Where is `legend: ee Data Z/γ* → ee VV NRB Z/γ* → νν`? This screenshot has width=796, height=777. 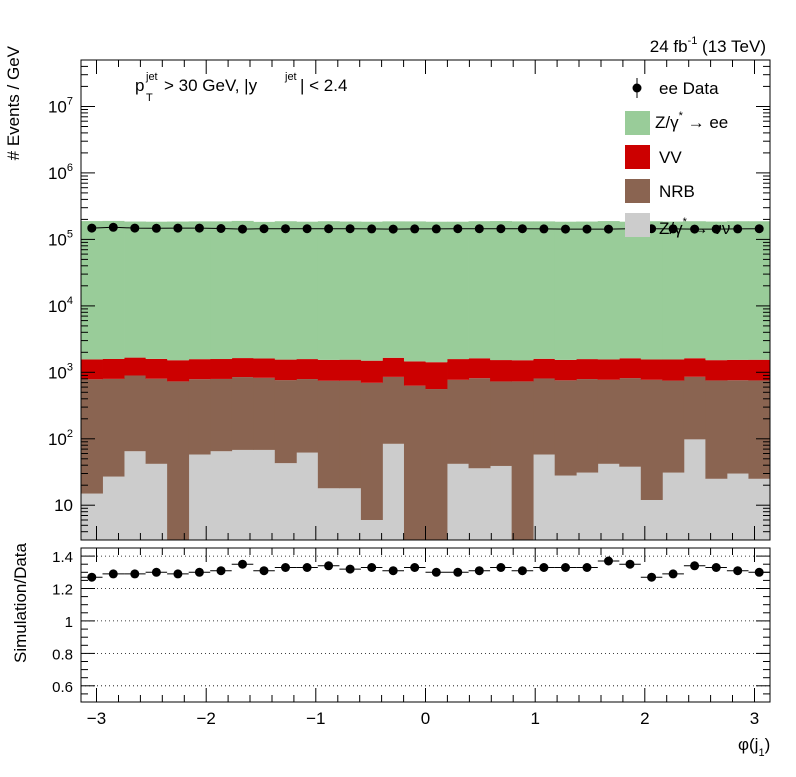 legend: ee Data Z/γ* → ee VV NRB Z/γ* → νν is located at coordinates (677, 158).